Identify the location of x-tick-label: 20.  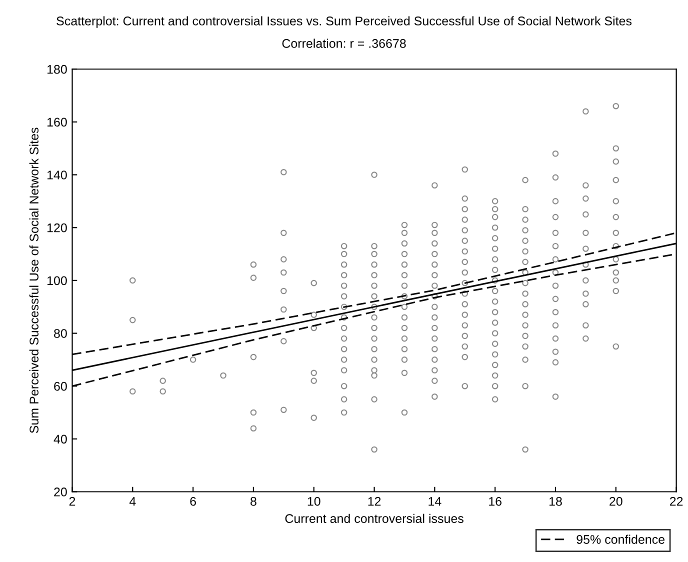
(616, 501).